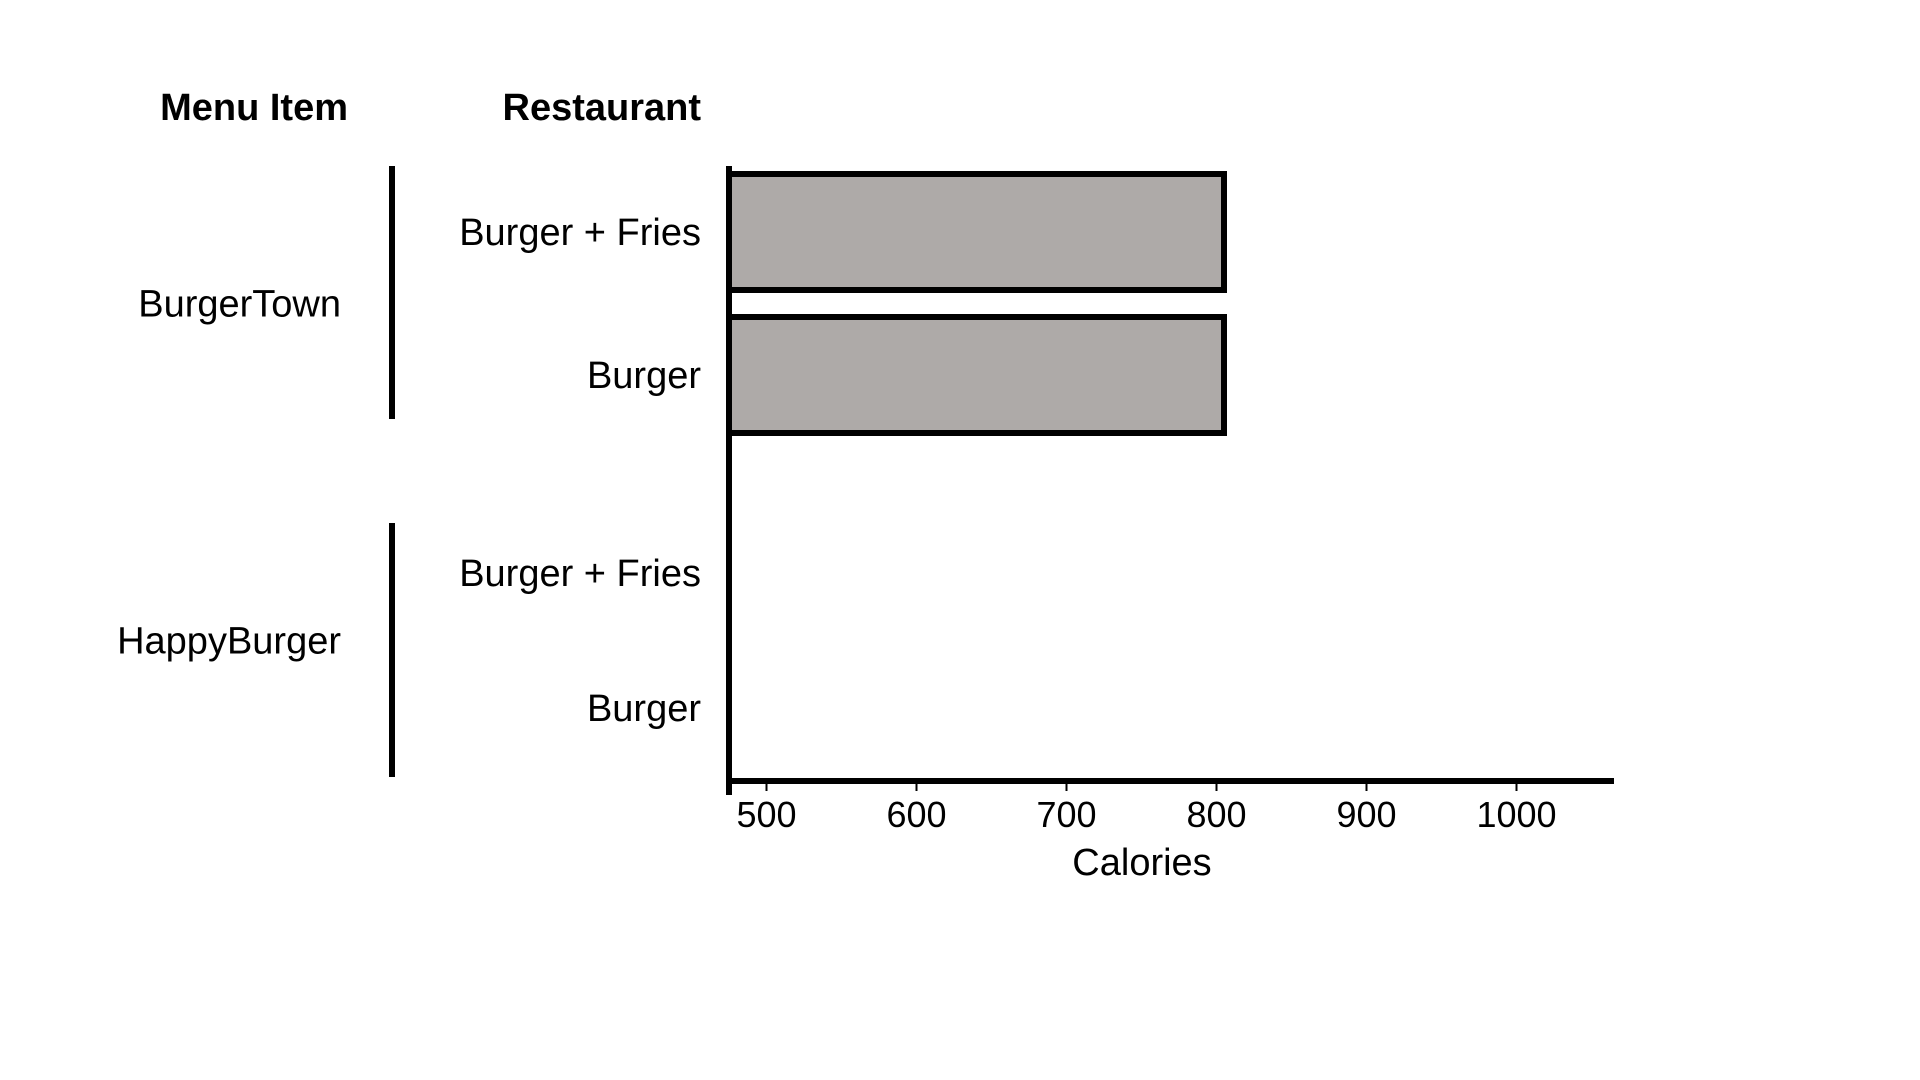  What do you see at coordinates (1516, 814) in the screenshot?
I see `x-tick-label: 1000` at bounding box center [1516, 814].